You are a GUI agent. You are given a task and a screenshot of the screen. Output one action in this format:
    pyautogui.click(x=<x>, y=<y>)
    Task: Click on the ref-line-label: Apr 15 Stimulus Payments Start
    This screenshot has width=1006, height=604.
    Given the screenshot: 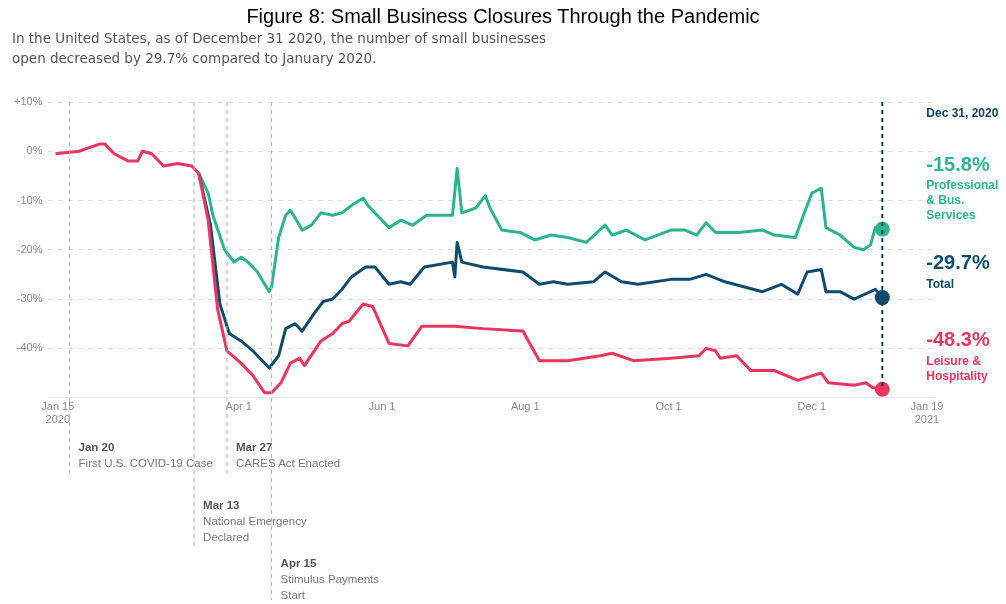 What is the action you would take?
    pyautogui.click(x=330, y=578)
    